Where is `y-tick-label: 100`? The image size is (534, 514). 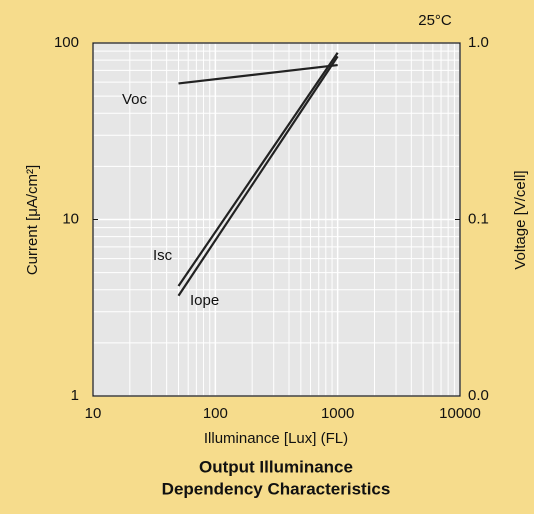
y-tick-label: 100 is located at coordinates (66, 42).